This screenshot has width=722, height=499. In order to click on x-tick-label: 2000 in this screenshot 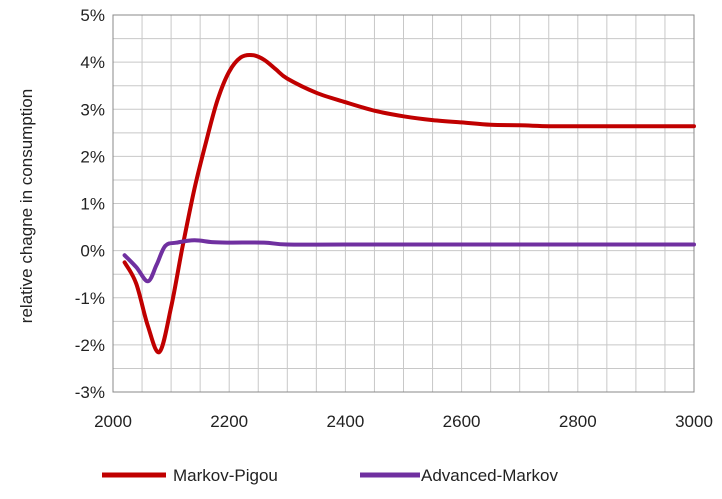, I will do `click(113, 421)`.